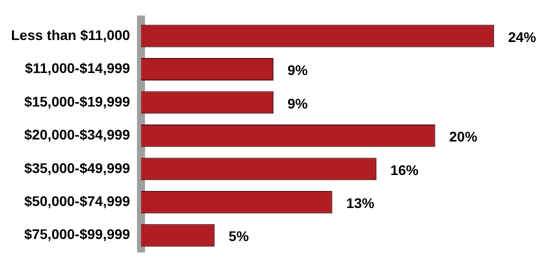  What do you see at coordinates (70, 34) in the screenshot?
I see `y-tick-label: Less than $11,000` at bounding box center [70, 34].